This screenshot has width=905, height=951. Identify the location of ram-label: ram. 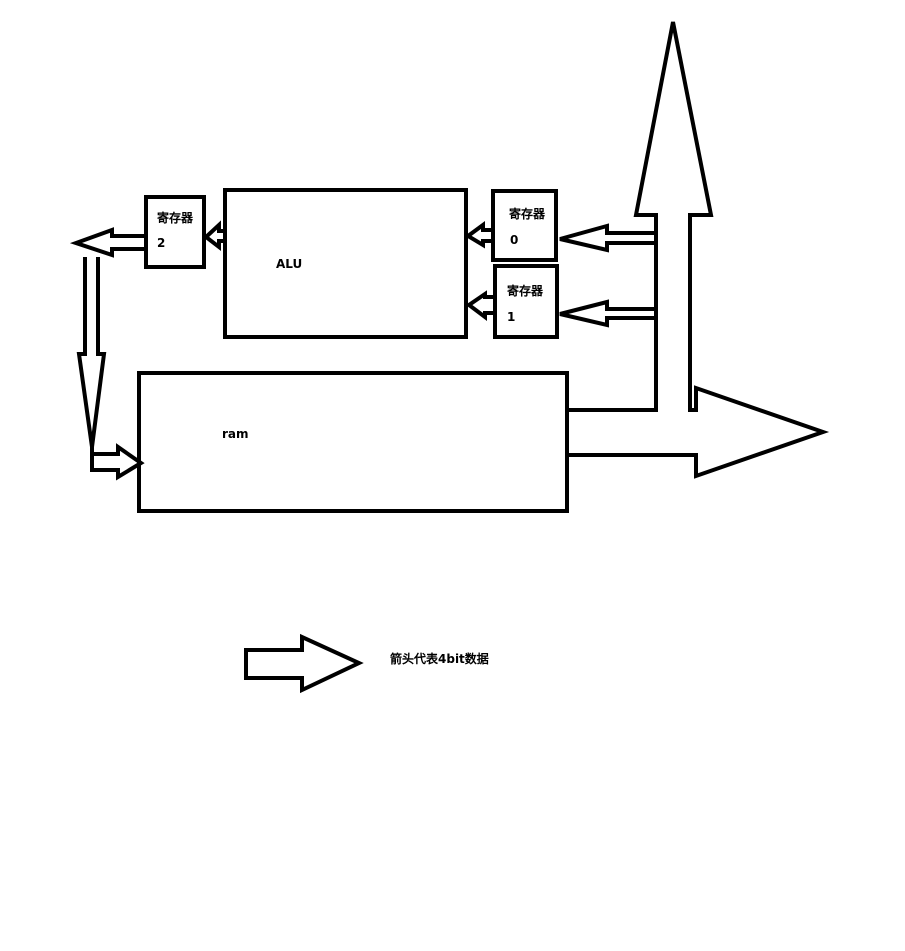
(235, 434).